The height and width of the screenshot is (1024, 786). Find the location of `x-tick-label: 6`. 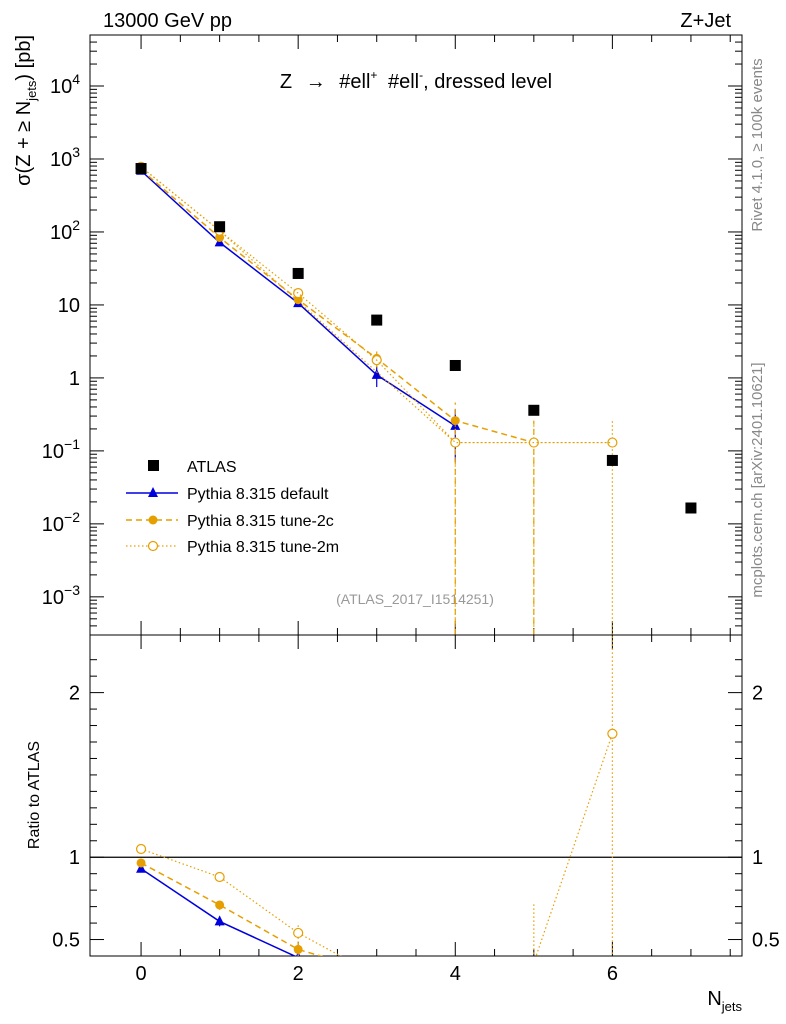

x-tick-label: 6 is located at coordinates (612, 974).